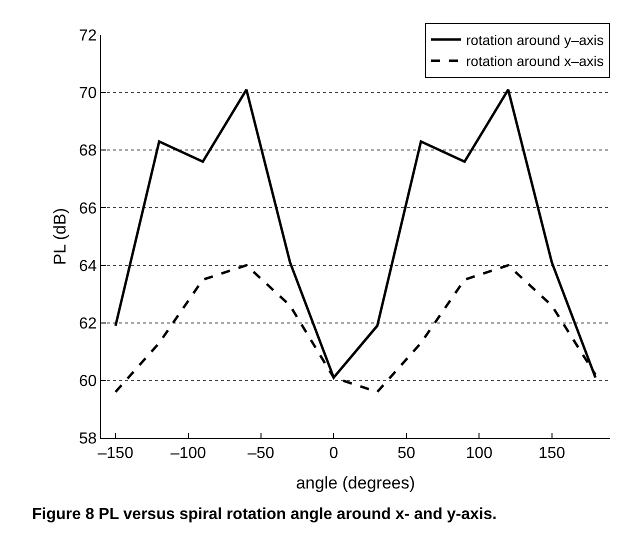 This screenshot has height=538, width=635. Describe the element at coordinates (552, 453) in the screenshot. I see `x-tick-label: 150` at that location.